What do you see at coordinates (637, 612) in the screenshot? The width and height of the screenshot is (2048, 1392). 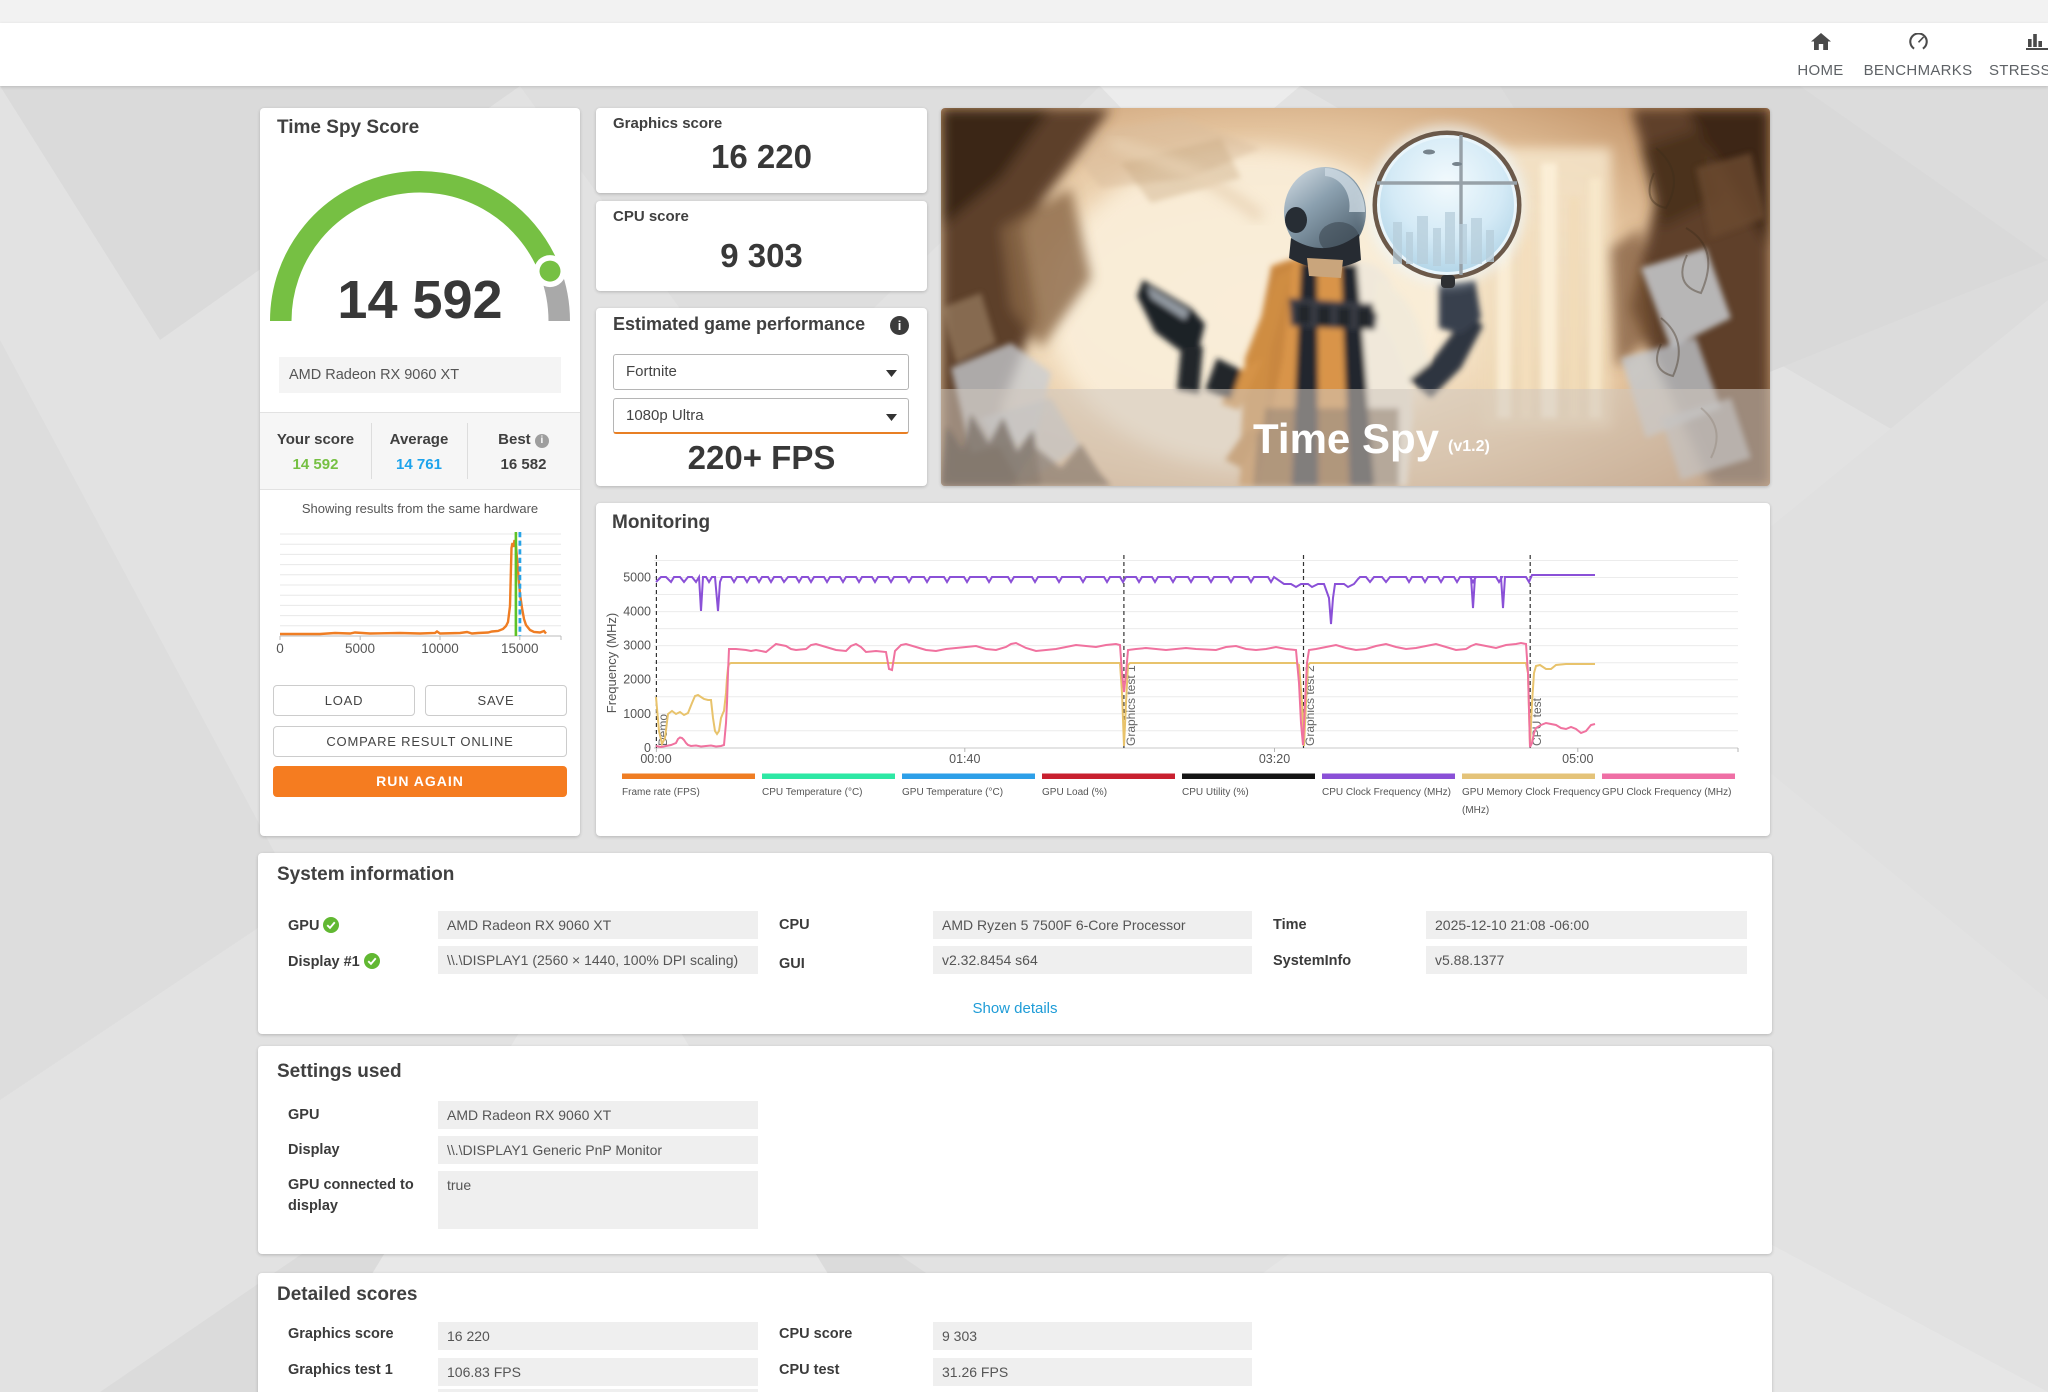 I see `svg-text: 4000` at bounding box center [637, 612].